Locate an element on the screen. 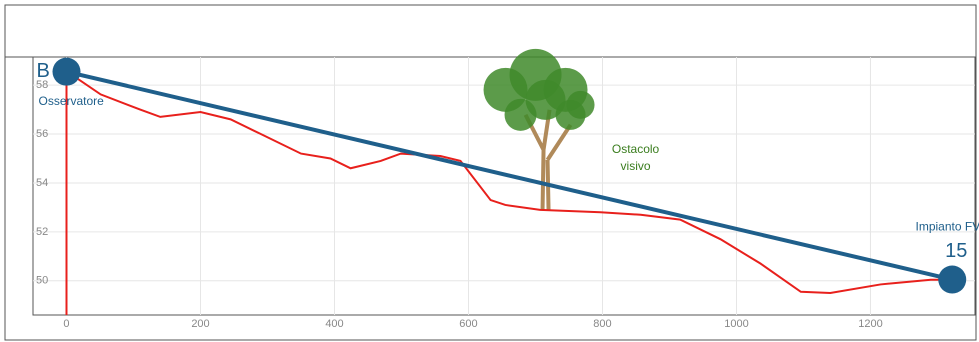 The width and height of the screenshot is (979, 342). tree-trunk is located at coordinates (548, 159).